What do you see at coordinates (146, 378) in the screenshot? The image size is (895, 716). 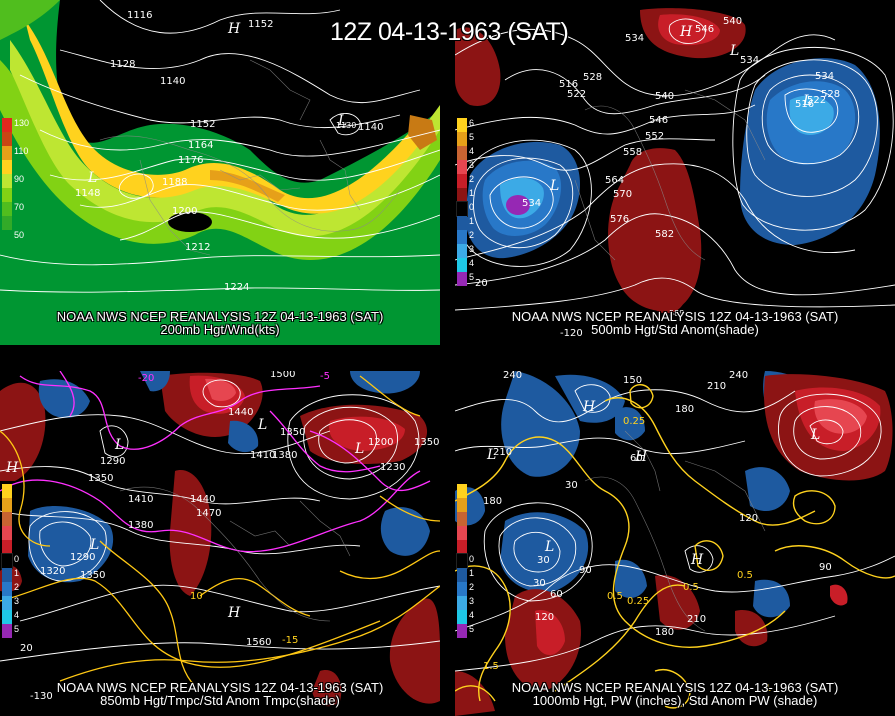 I see `temperature-label: -20` at bounding box center [146, 378].